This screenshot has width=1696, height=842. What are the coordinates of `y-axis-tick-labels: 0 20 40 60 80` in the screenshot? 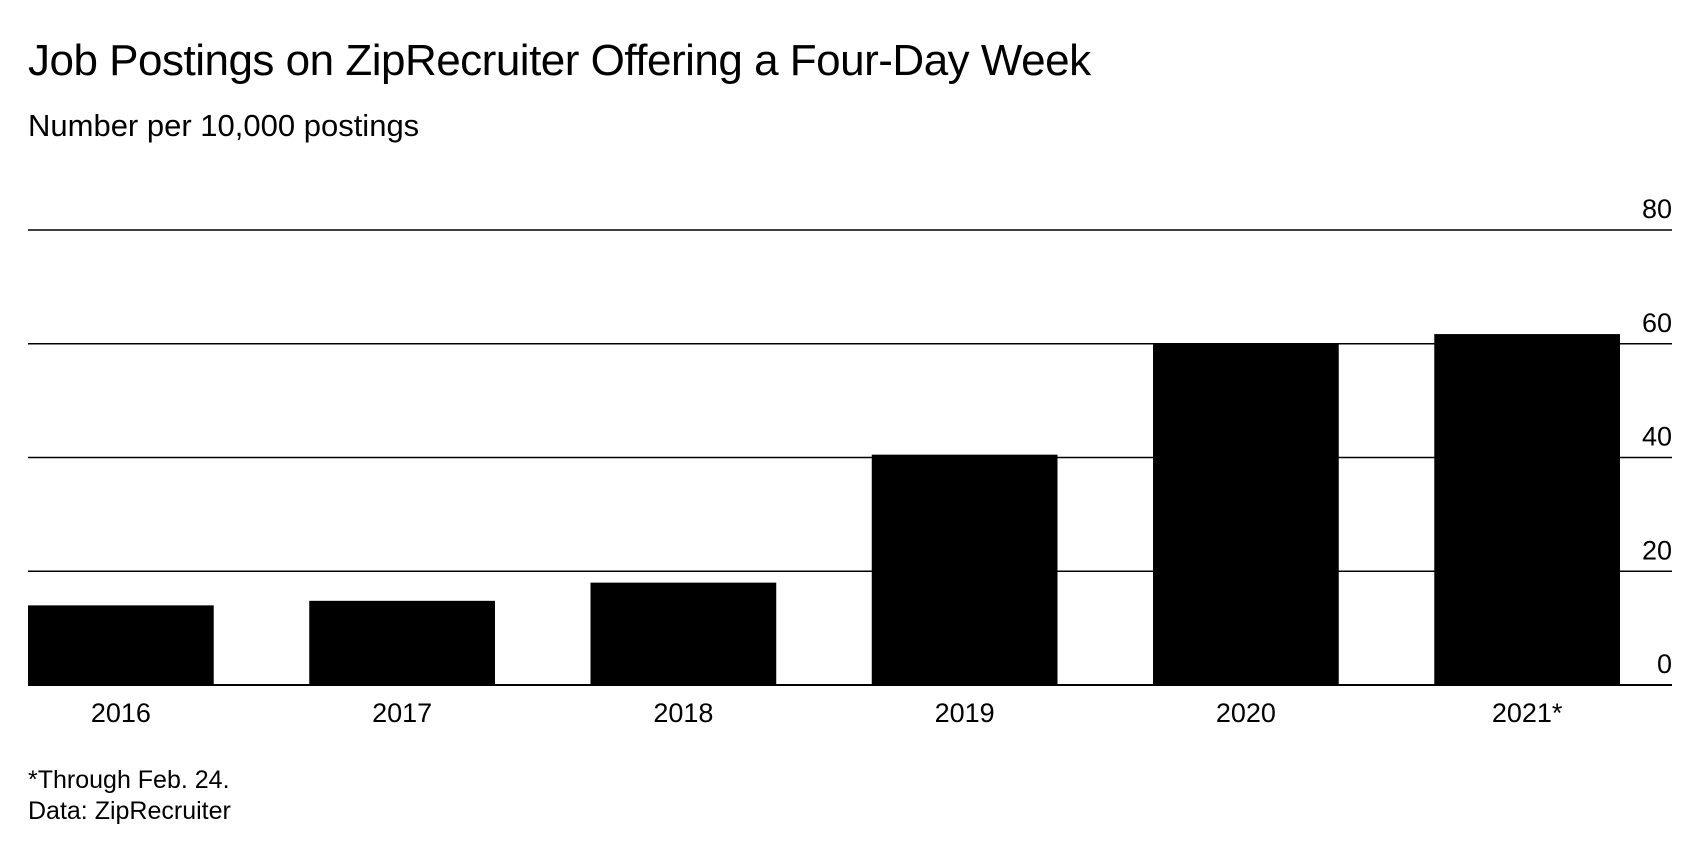 It's located at (1657, 436).